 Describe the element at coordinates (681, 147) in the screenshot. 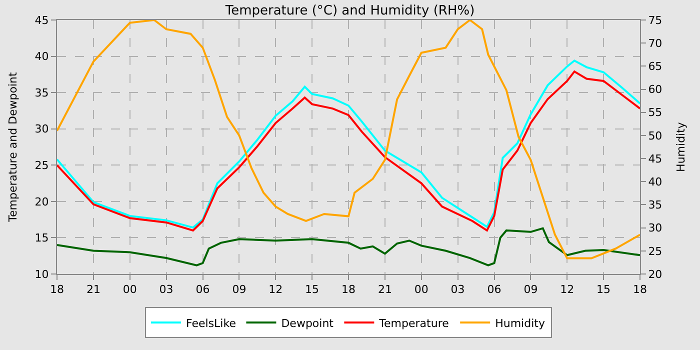

I see `y2-axis-title: Humidity` at that location.